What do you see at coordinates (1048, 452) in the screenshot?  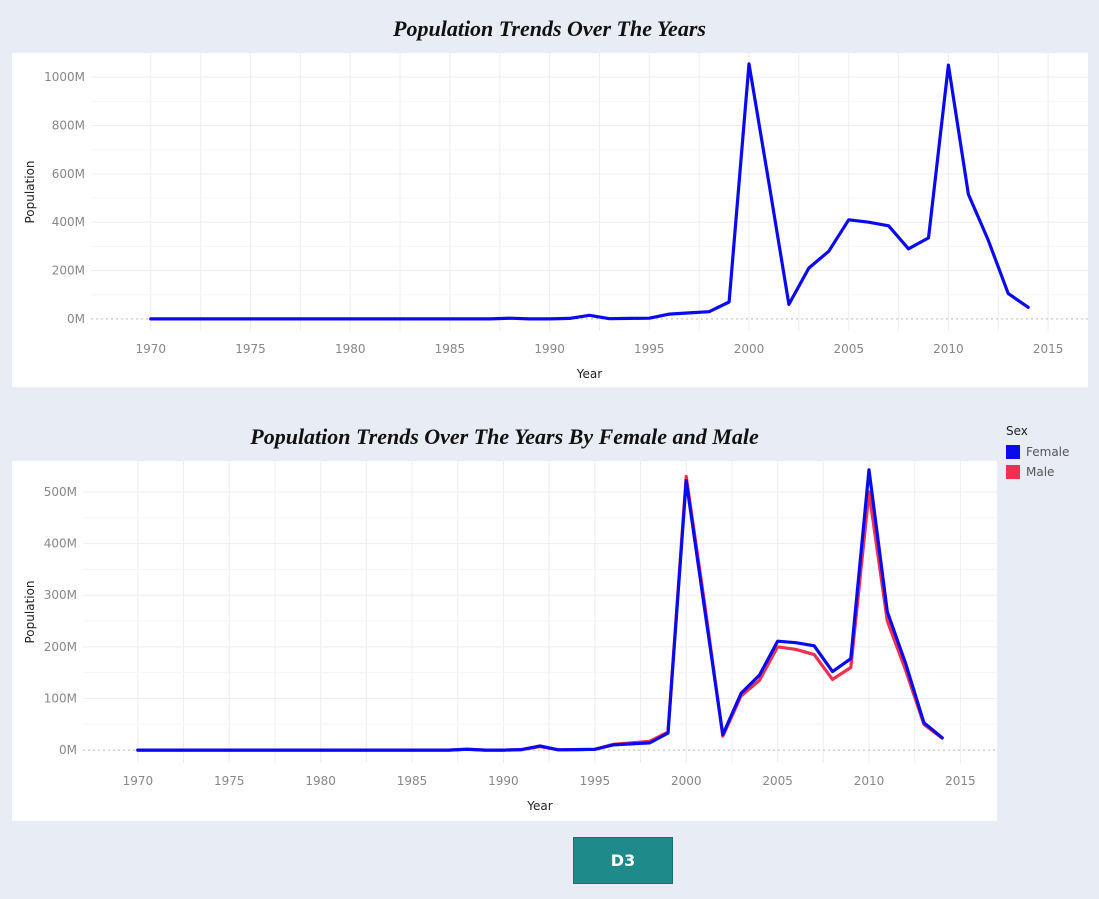 I see `legend-label-female: Female` at bounding box center [1048, 452].